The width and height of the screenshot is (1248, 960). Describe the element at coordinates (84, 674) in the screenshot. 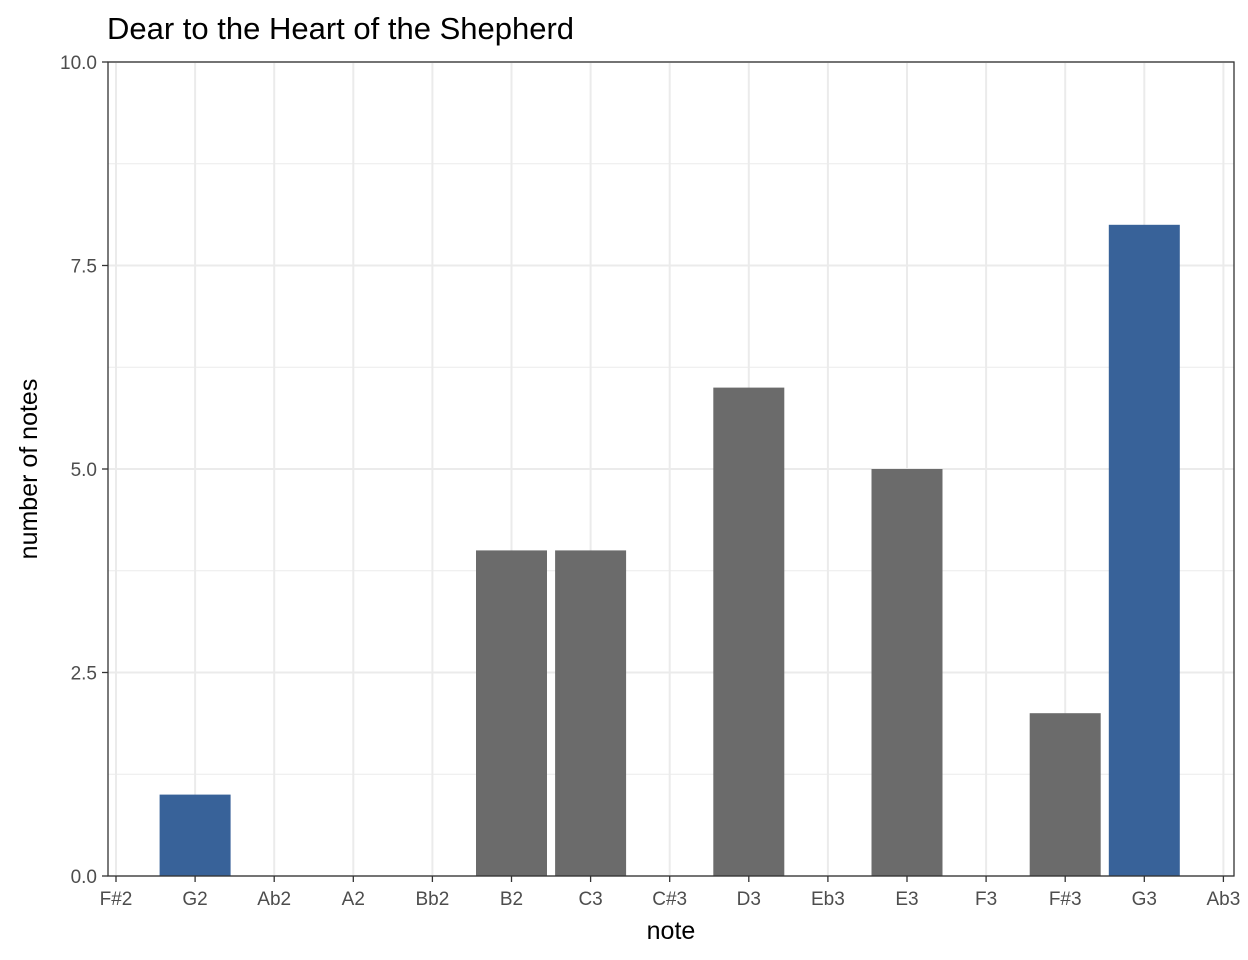

I see `y-tick-label: 2.5` at that location.